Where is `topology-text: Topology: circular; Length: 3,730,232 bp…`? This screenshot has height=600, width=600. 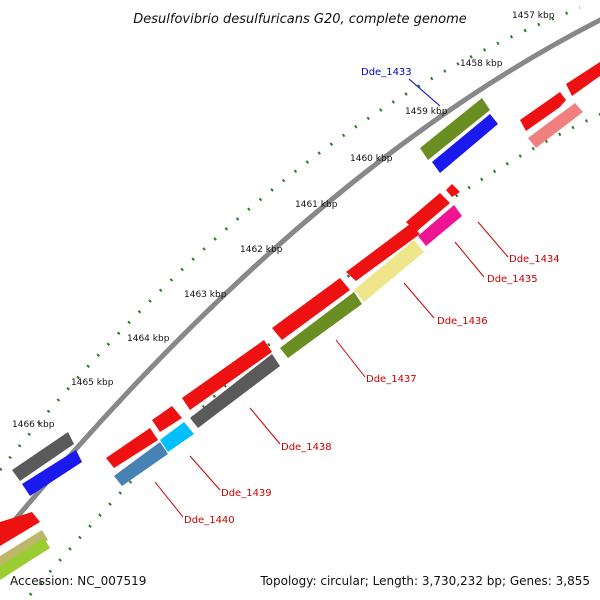 topology-text: Topology: circular; Length: 3,730,232 bp… is located at coordinates (424, 581).